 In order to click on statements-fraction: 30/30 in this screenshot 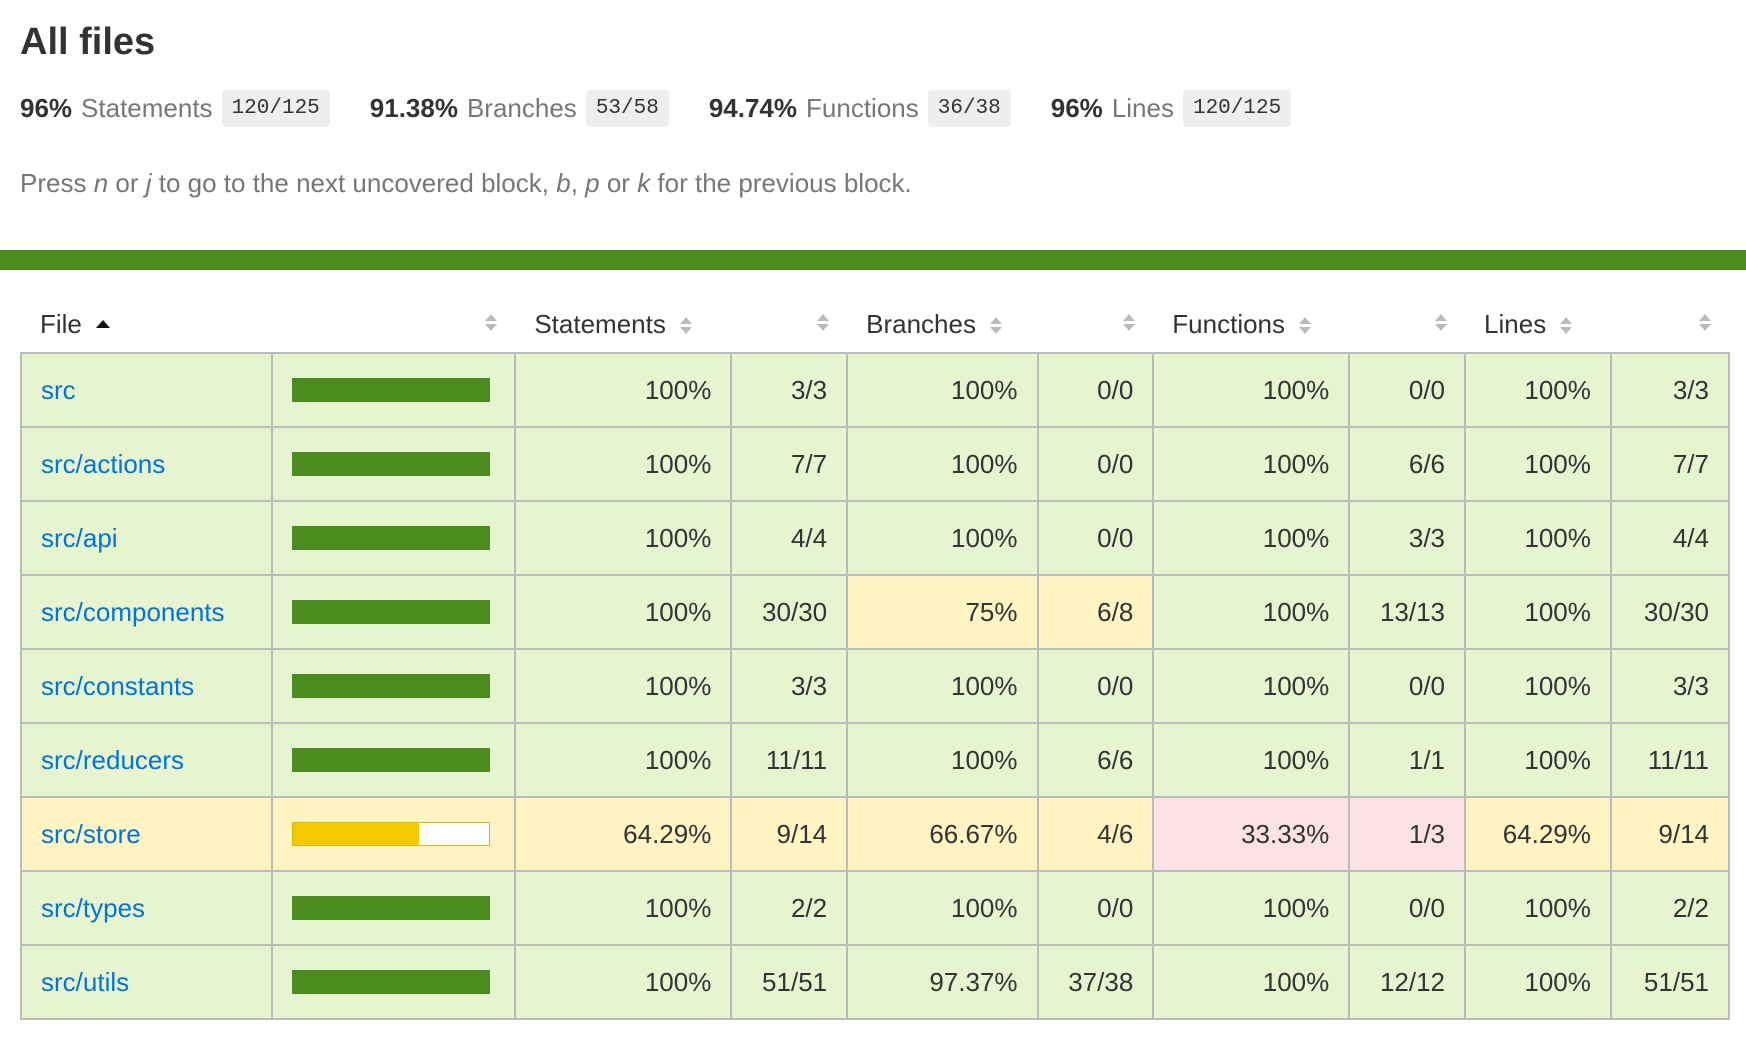, I will do `click(789, 612)`.